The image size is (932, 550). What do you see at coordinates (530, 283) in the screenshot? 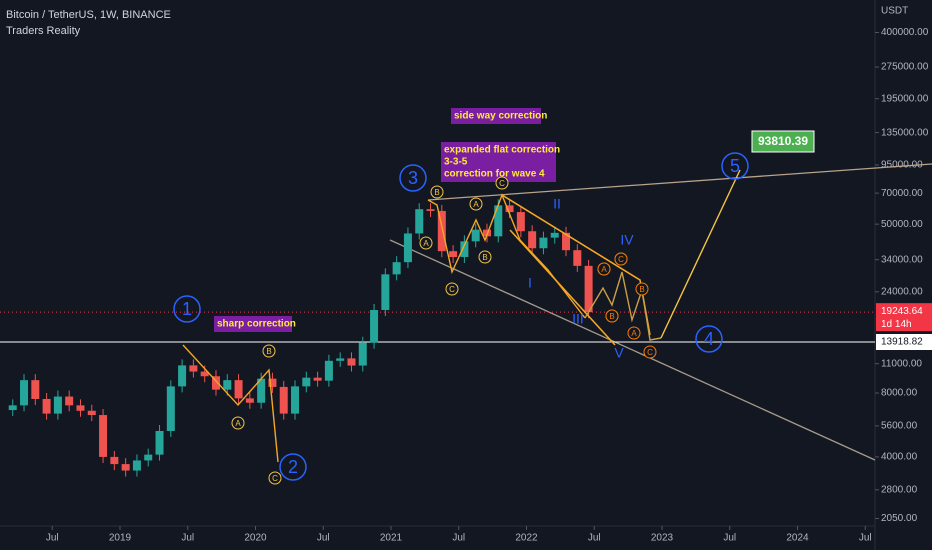
I see `roman-label: I` at bounding box center [530, 283].